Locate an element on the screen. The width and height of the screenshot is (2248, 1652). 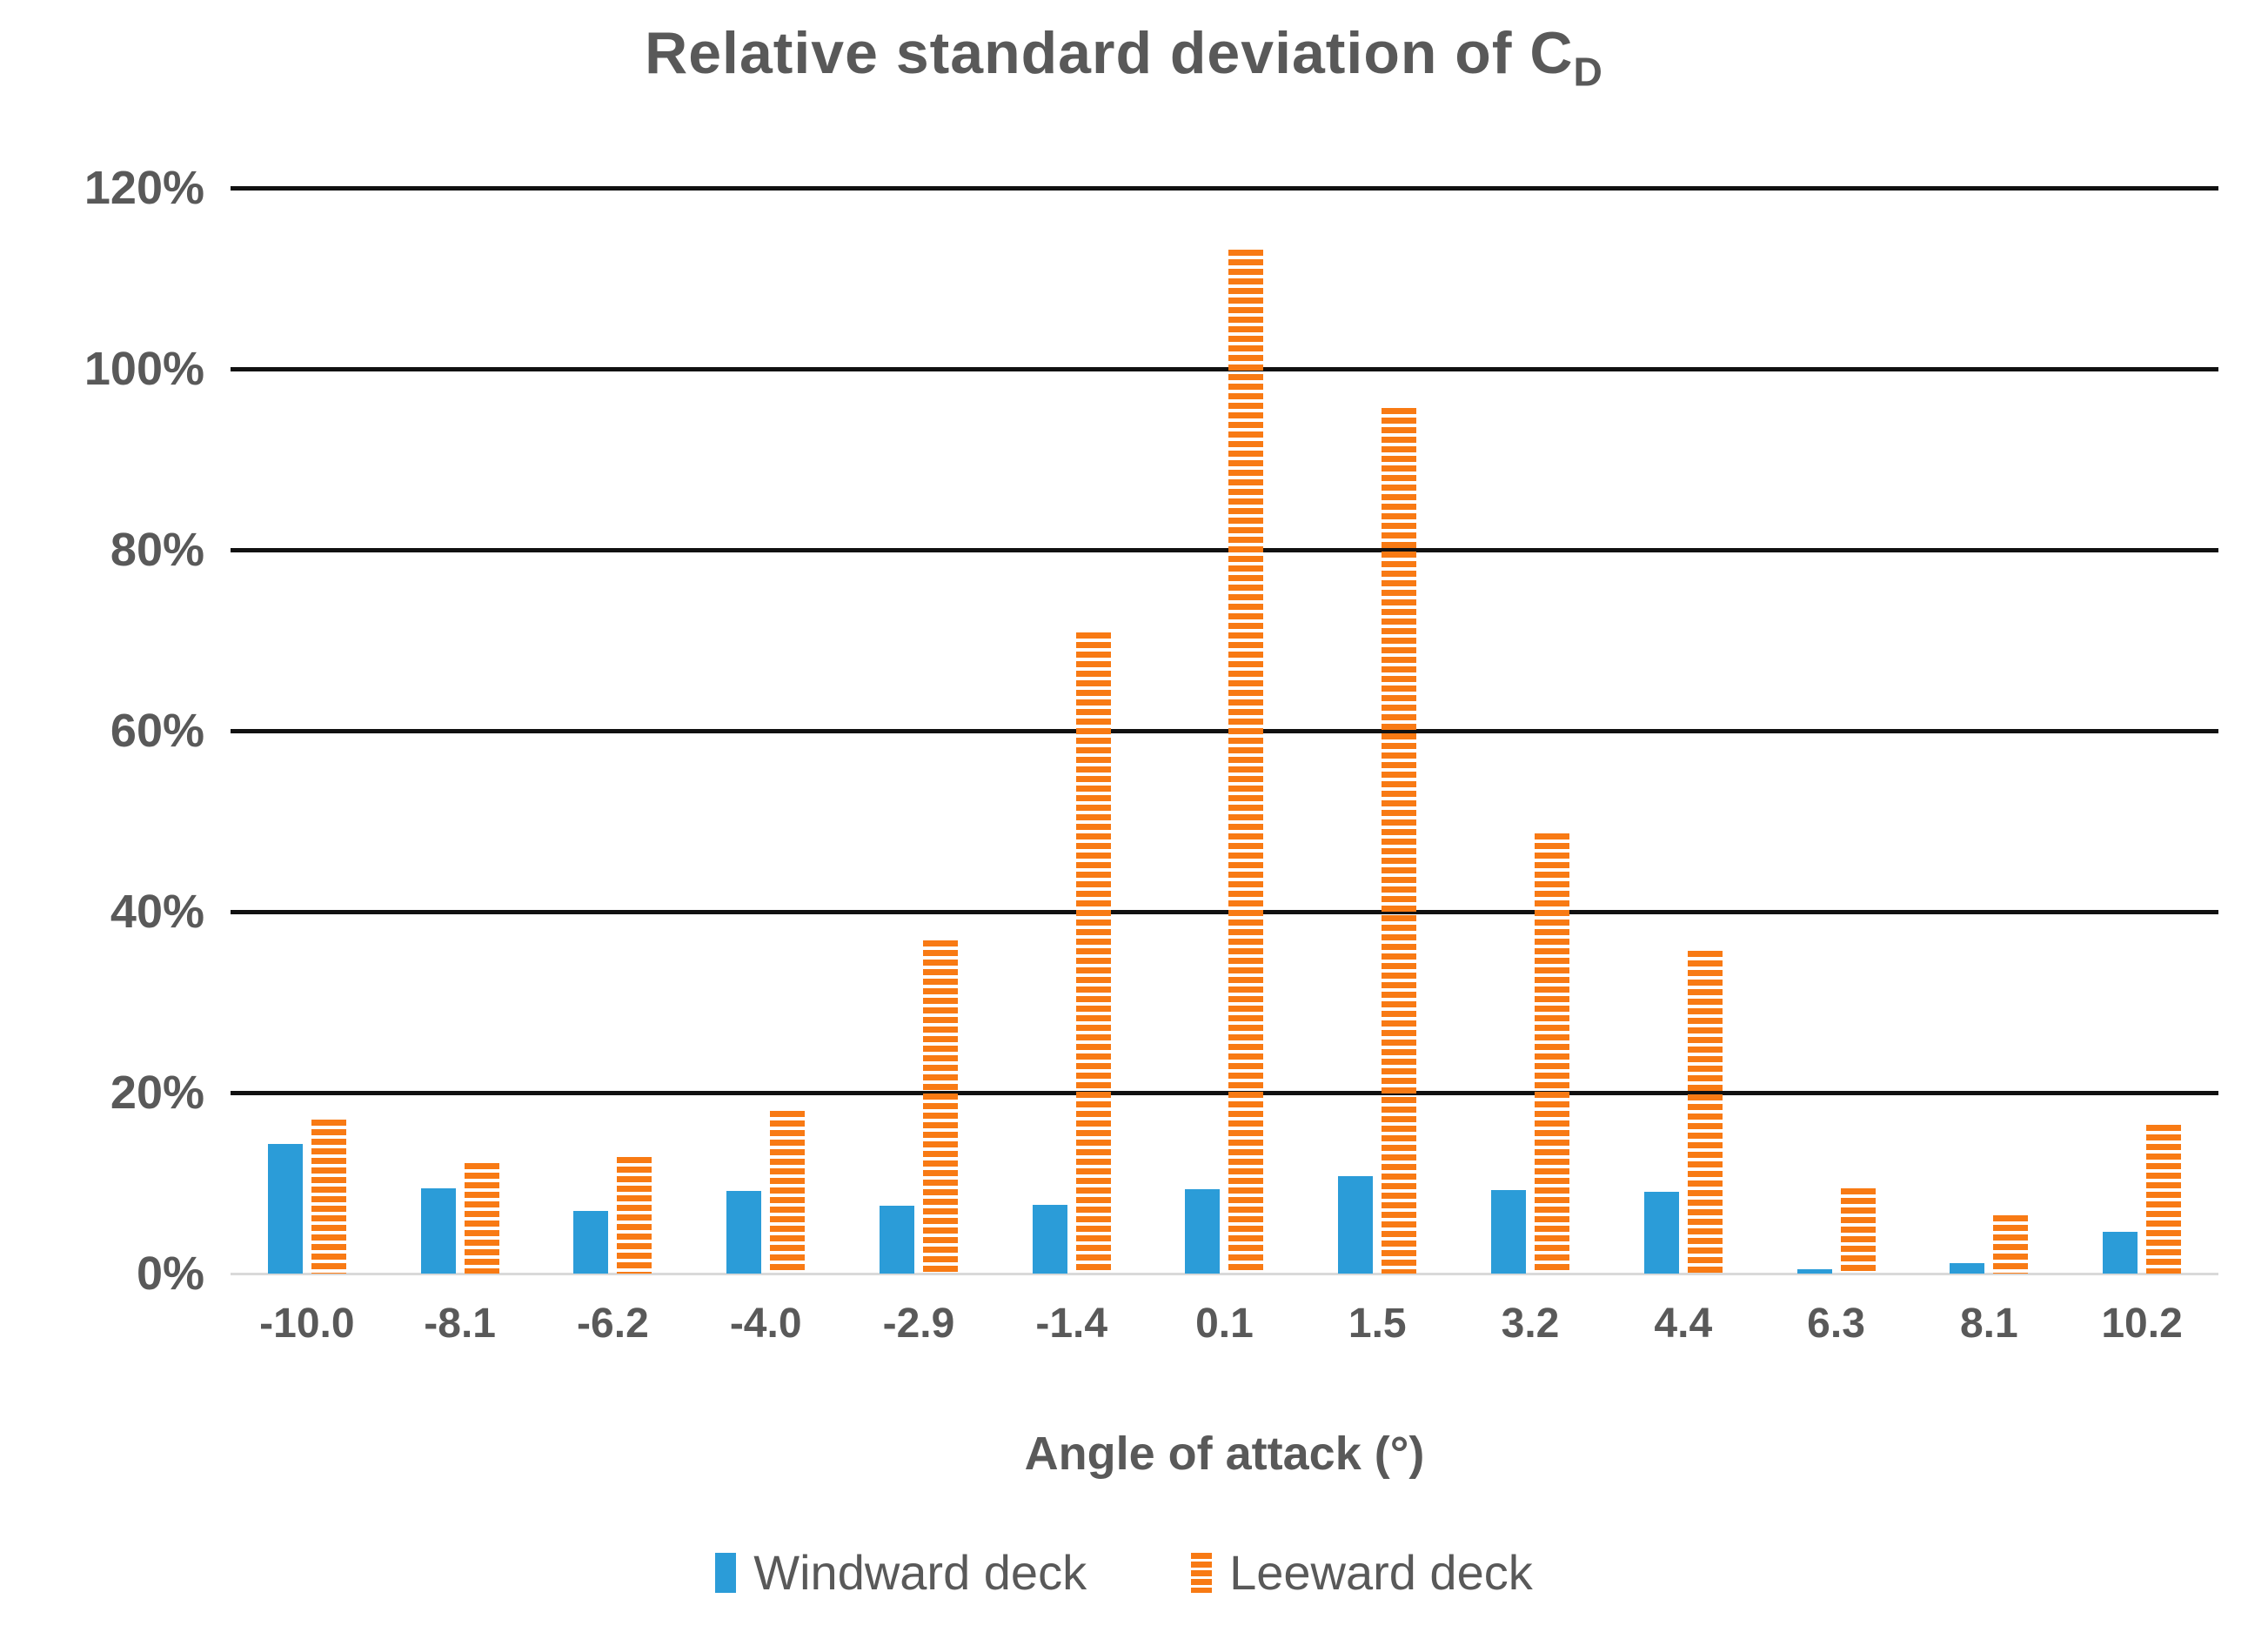
x-tick-label: 0.1 is located at coordinates (1224, 1324).